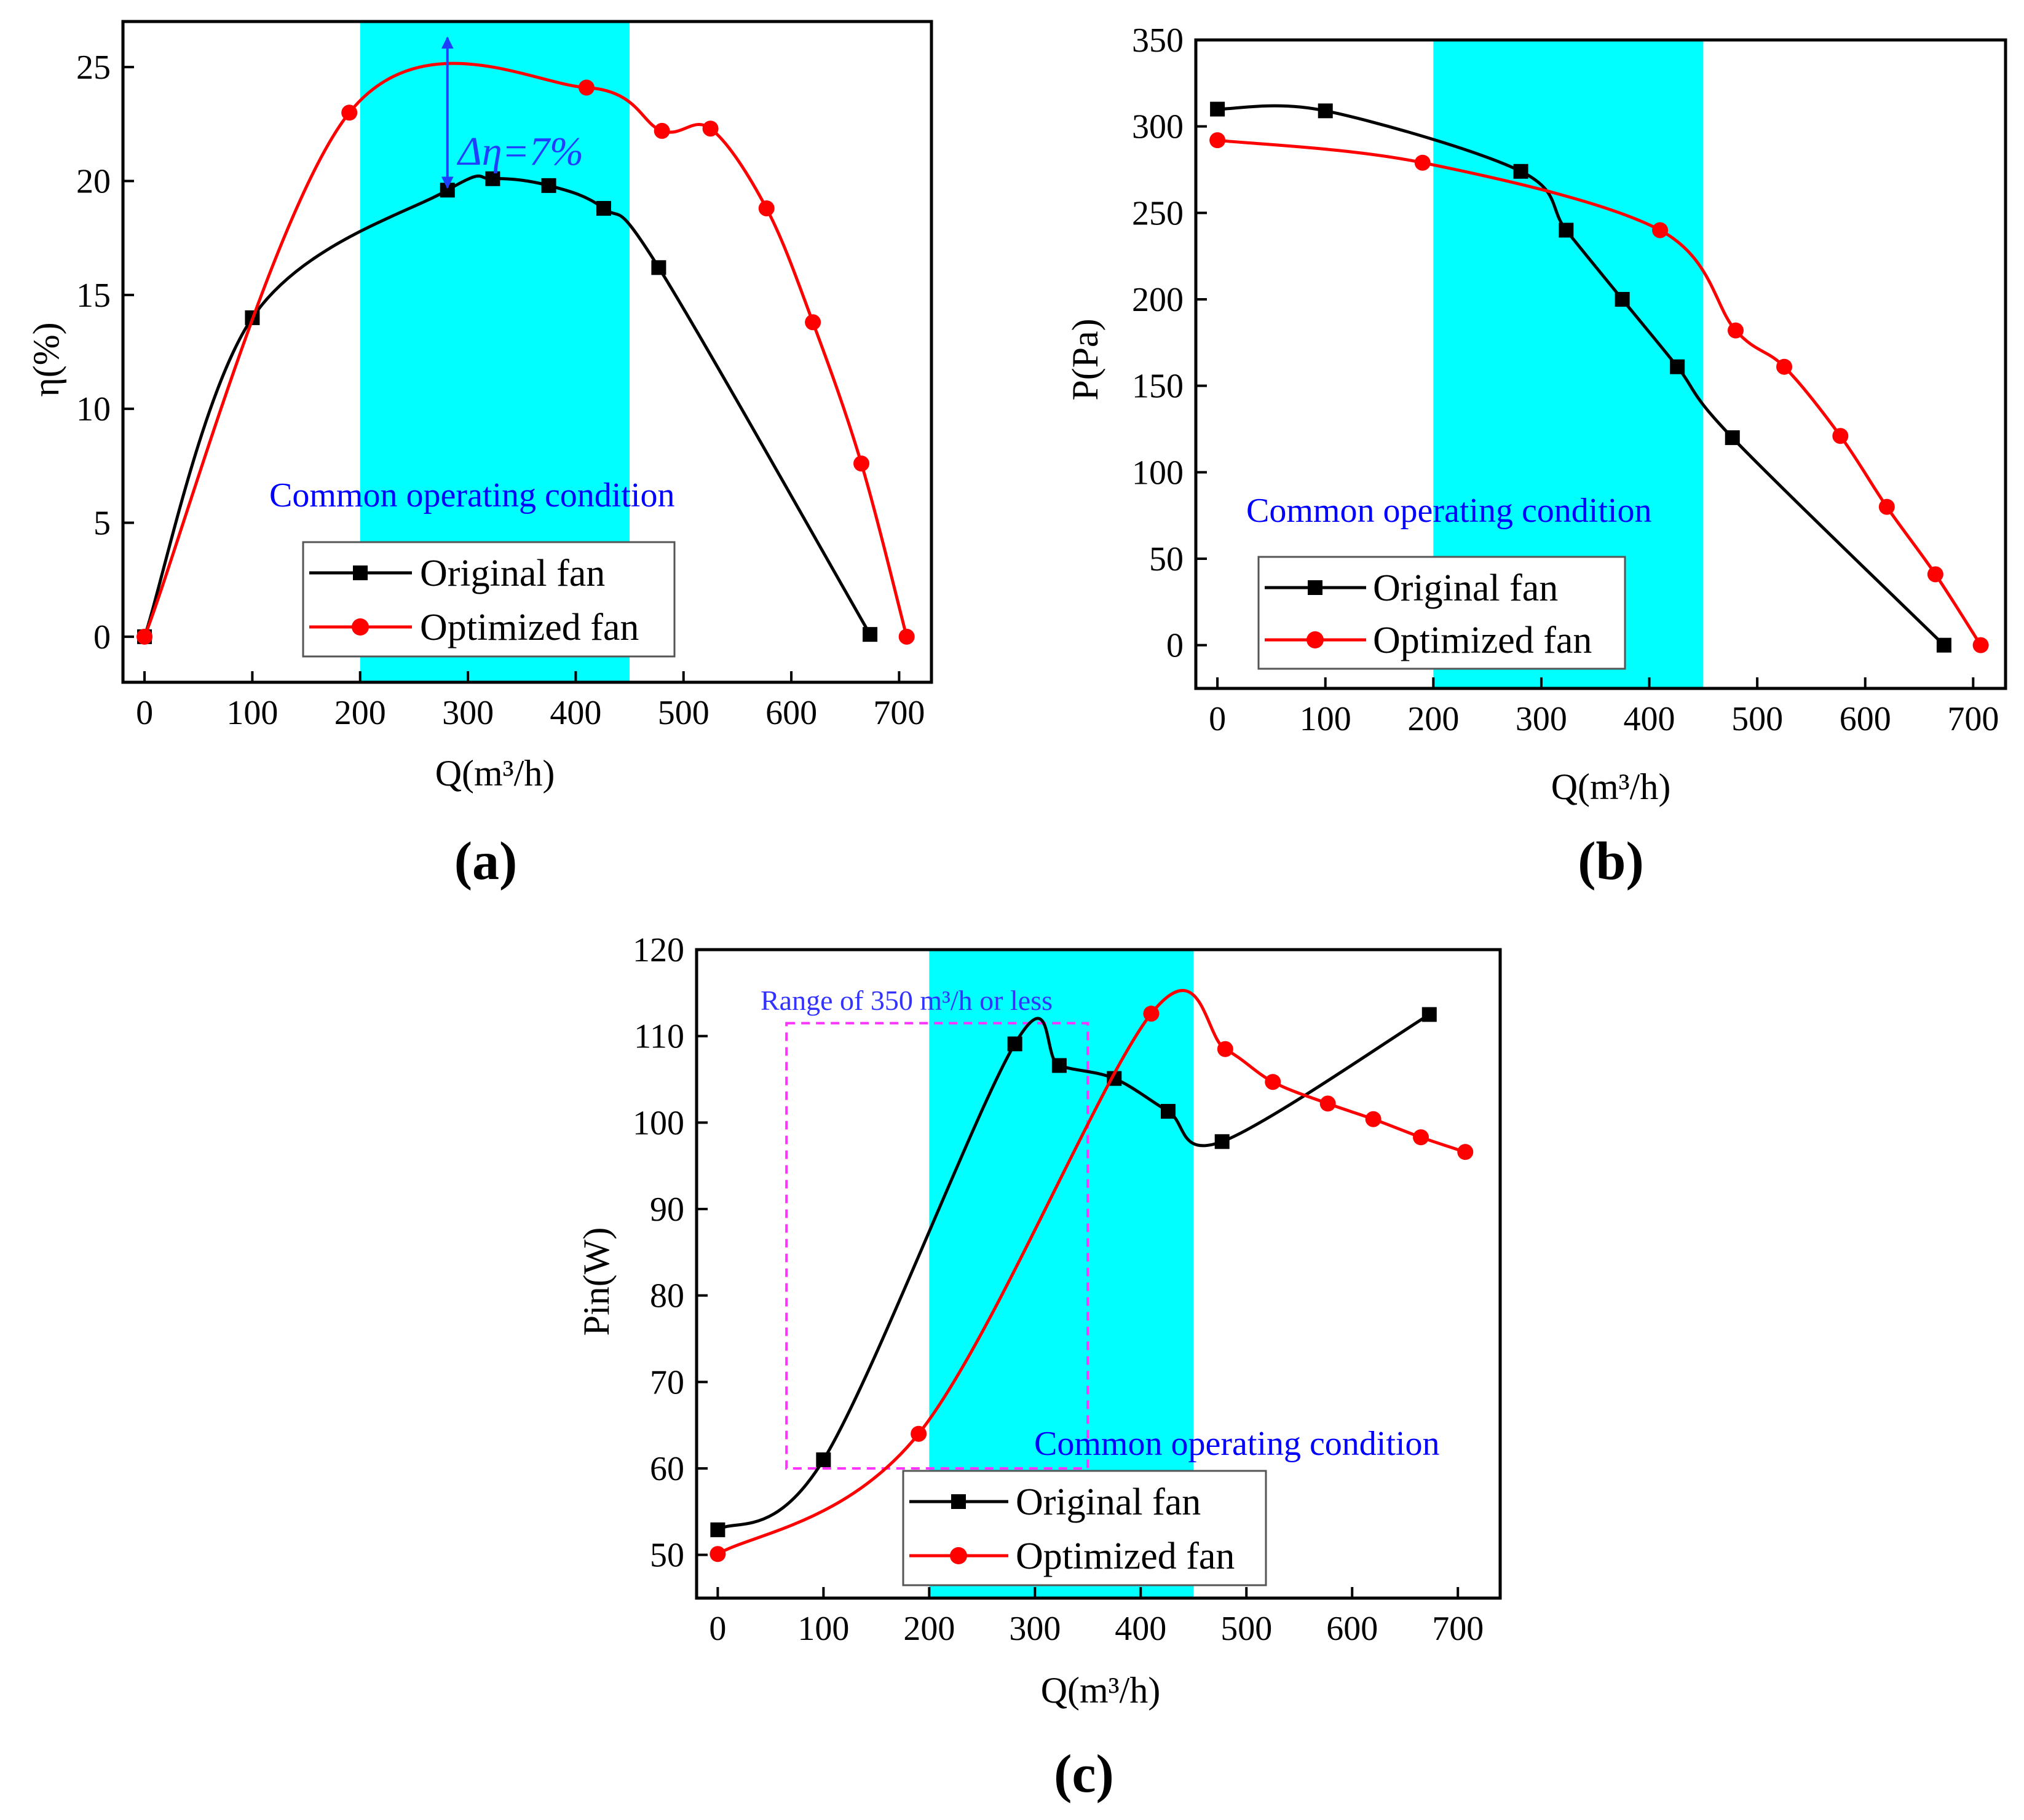  What do you see at coordinates (1158, 213) in the screenshot?
I see `y-tick-label: 250` at bounding box center [1158, 213].